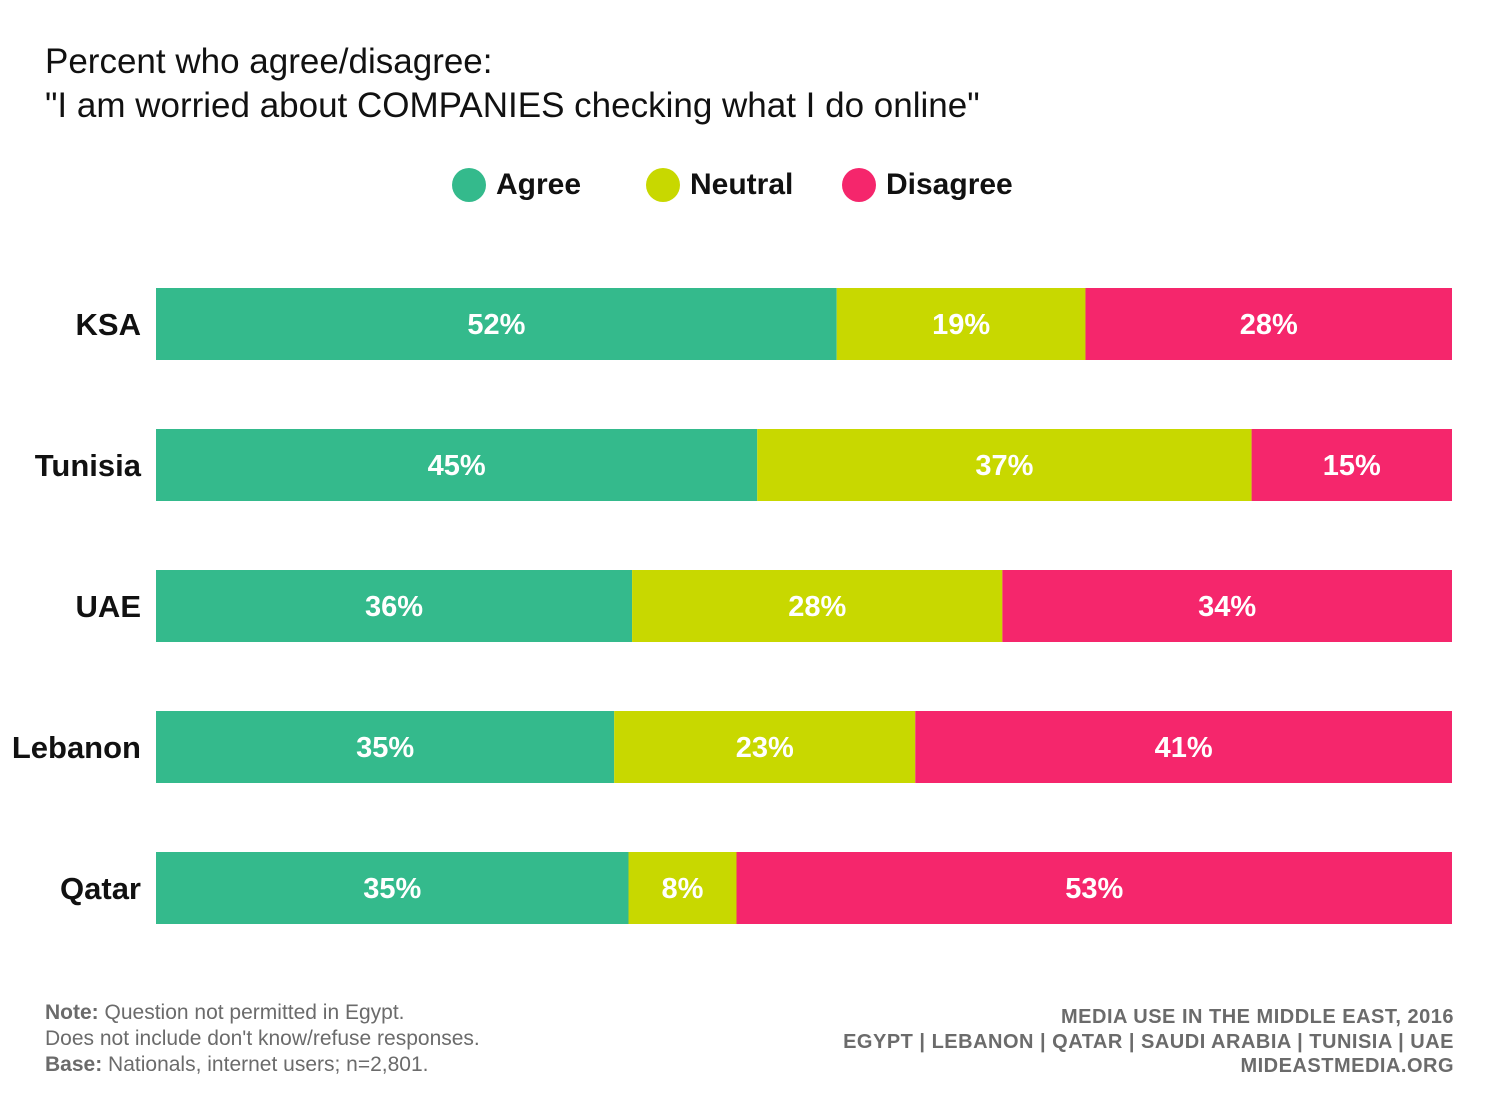 This screenshot has width=1500, height=1100. I want to click on data-label-tunisia-neutral: 37%, so click(1004, 466).